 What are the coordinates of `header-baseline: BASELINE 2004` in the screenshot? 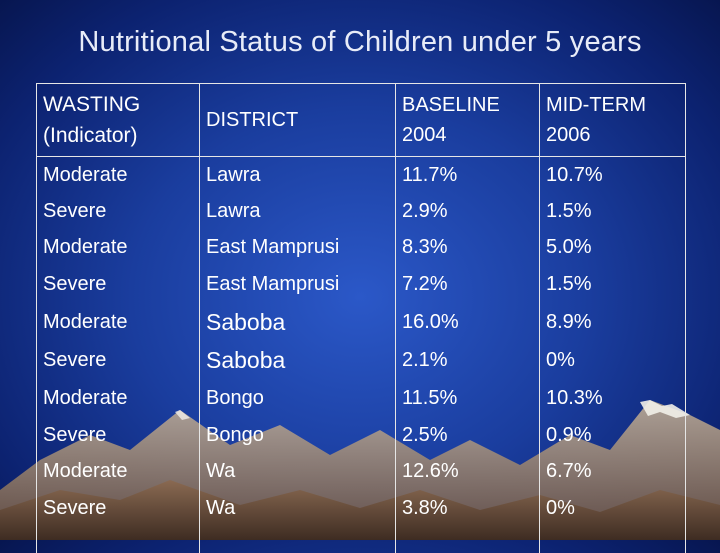 It's located at (468, 120).